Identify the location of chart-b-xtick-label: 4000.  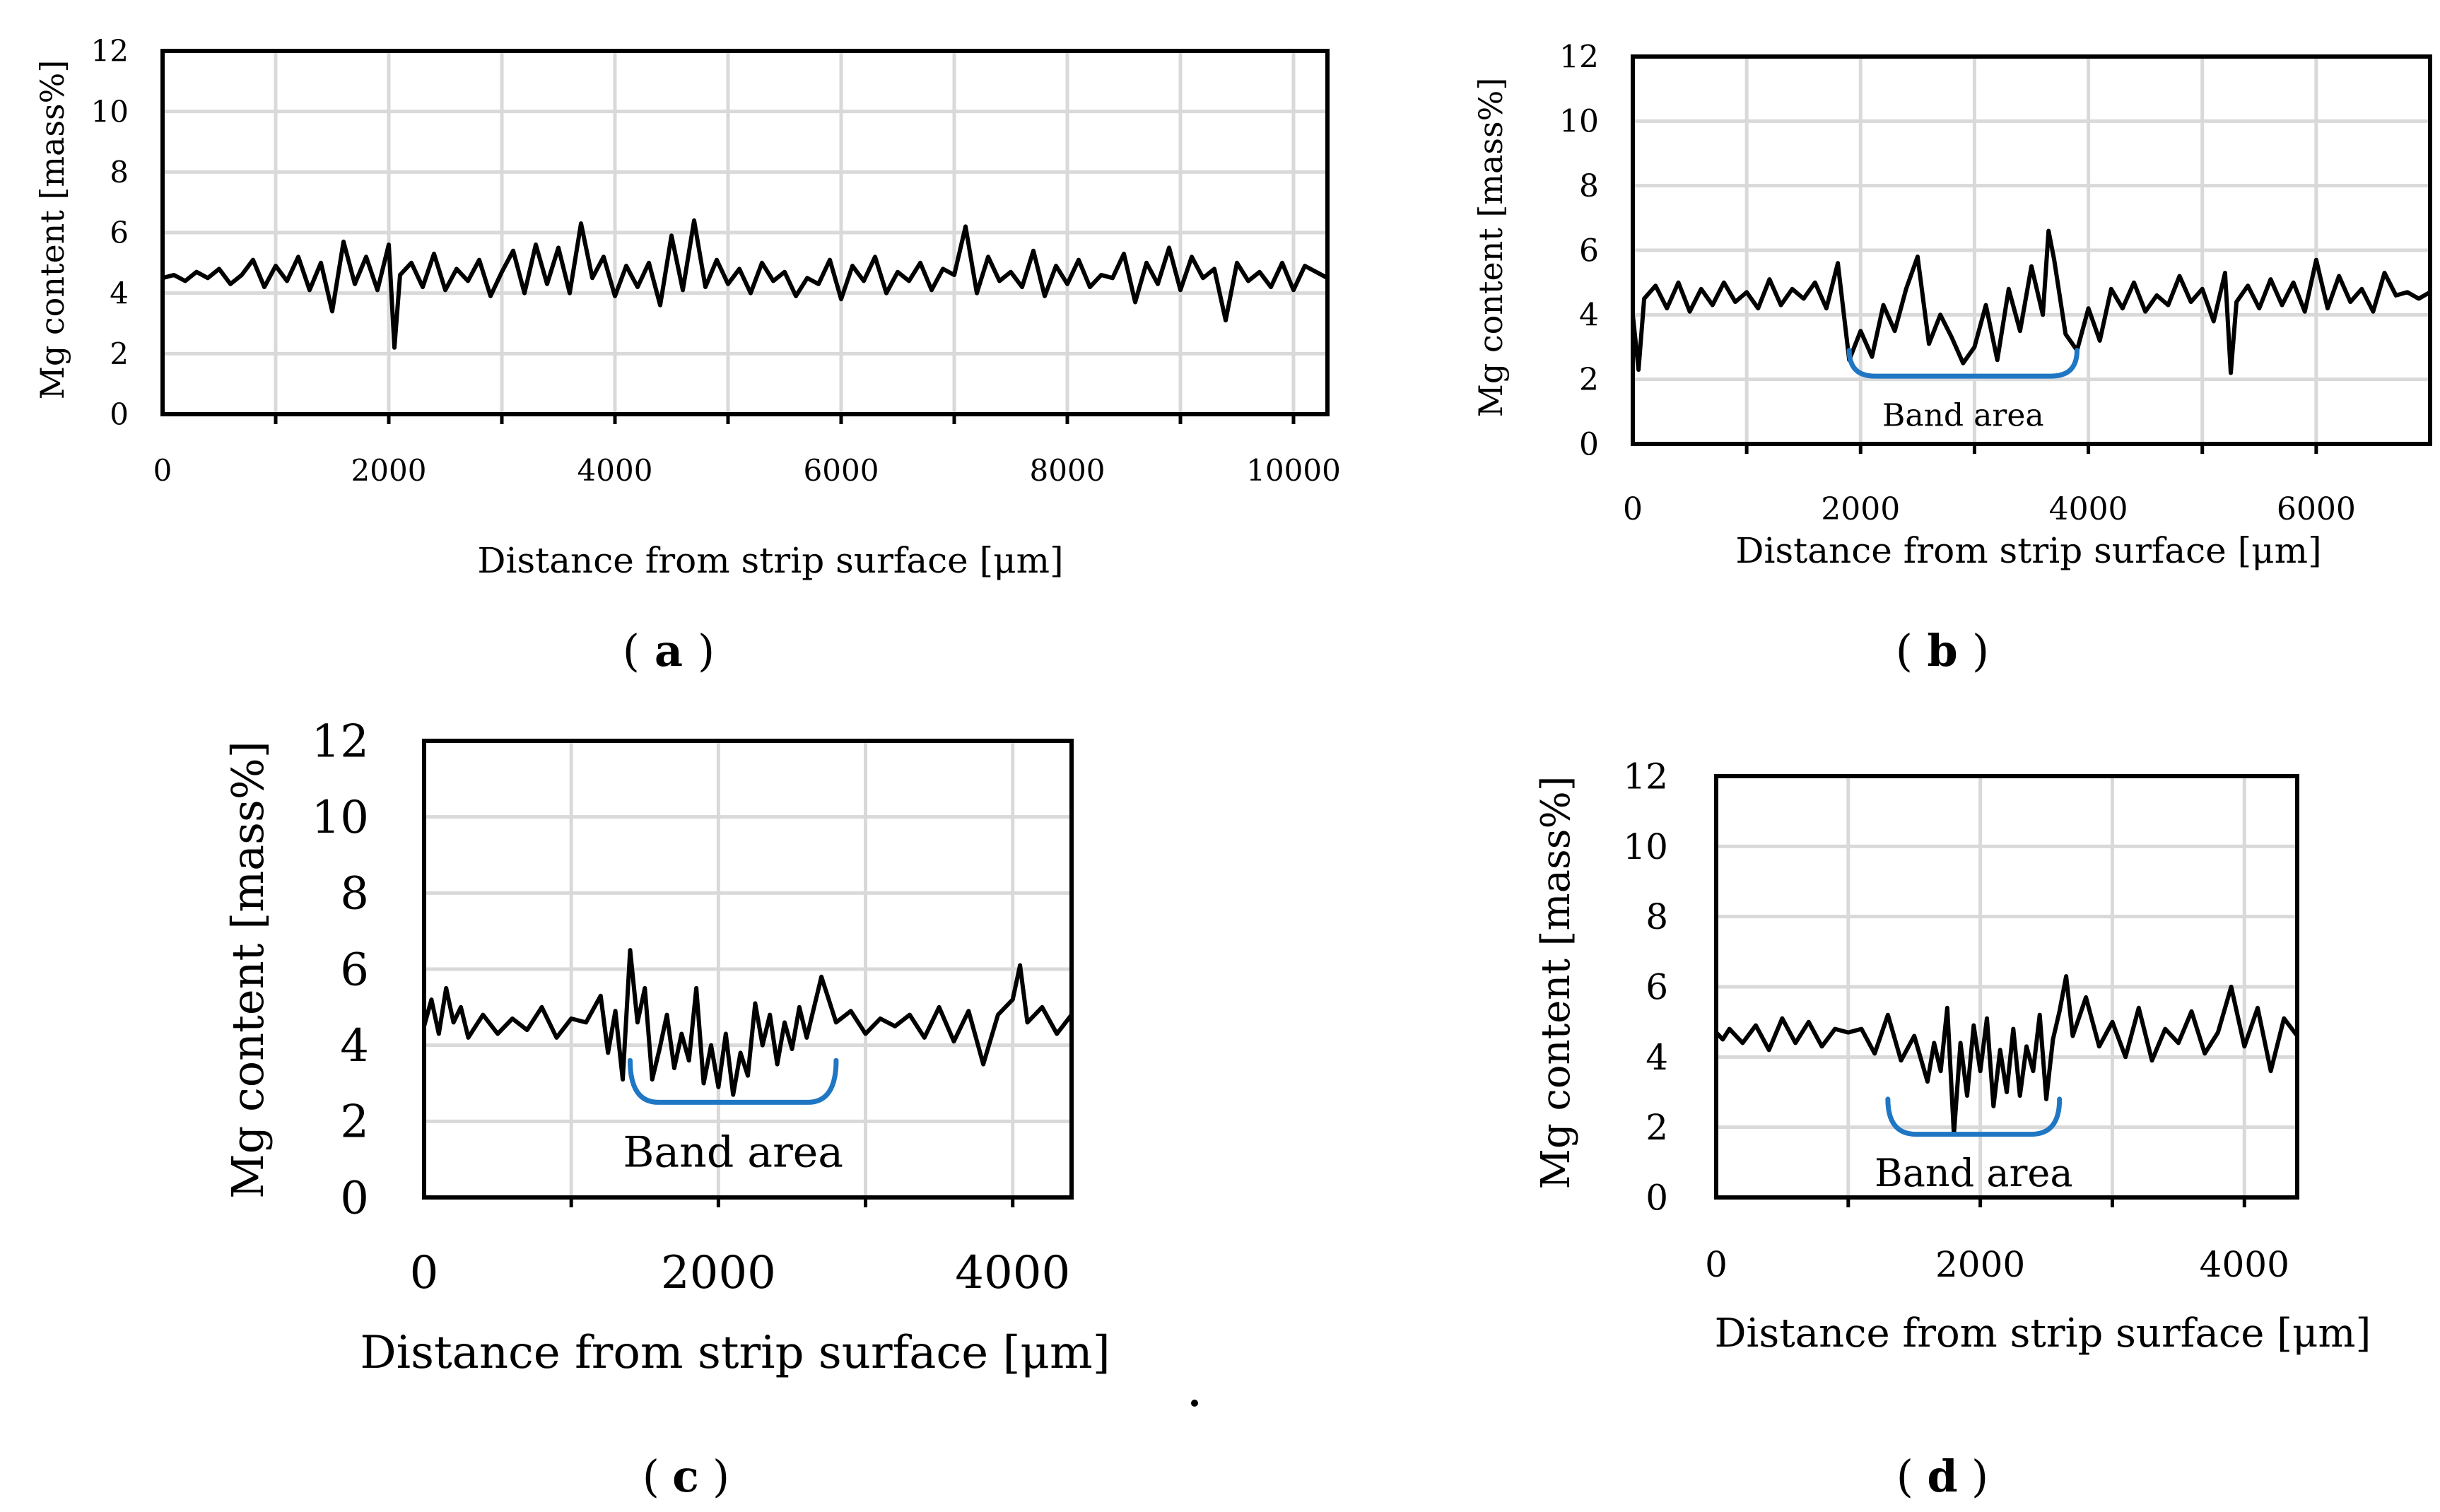
(2088, 509).